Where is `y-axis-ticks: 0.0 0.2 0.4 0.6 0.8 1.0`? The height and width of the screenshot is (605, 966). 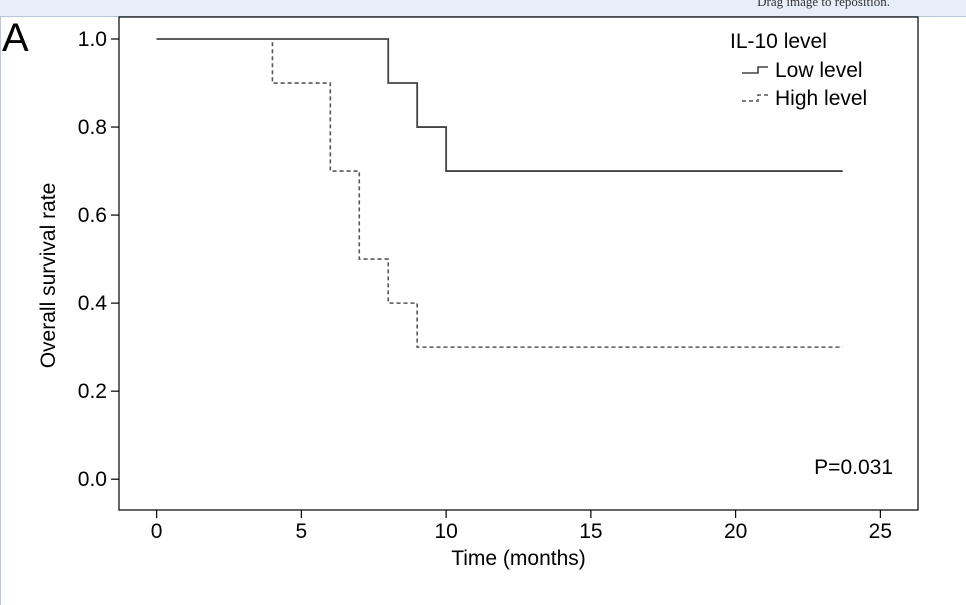 y-axis-ticks: 0.0 0.2 0.4 0.6 0.8 1.0 is located at coordinates (98, 259).